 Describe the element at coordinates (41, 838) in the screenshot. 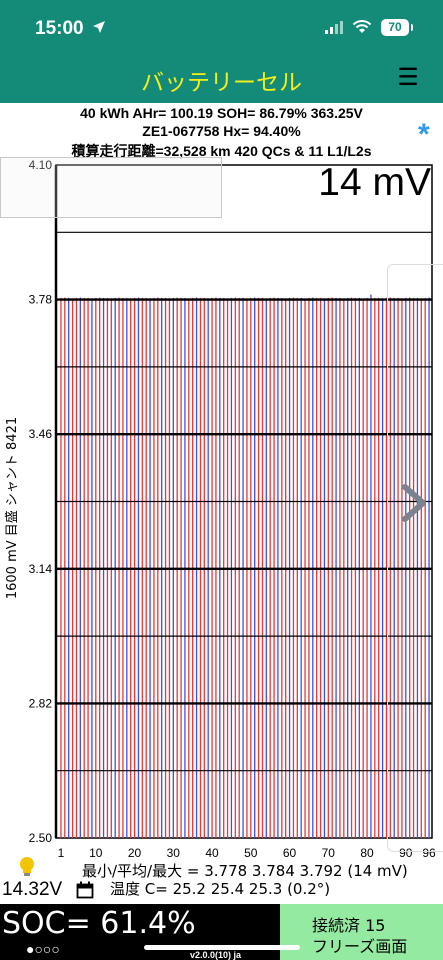

I see `y-tick-label: 2.50` at that location.